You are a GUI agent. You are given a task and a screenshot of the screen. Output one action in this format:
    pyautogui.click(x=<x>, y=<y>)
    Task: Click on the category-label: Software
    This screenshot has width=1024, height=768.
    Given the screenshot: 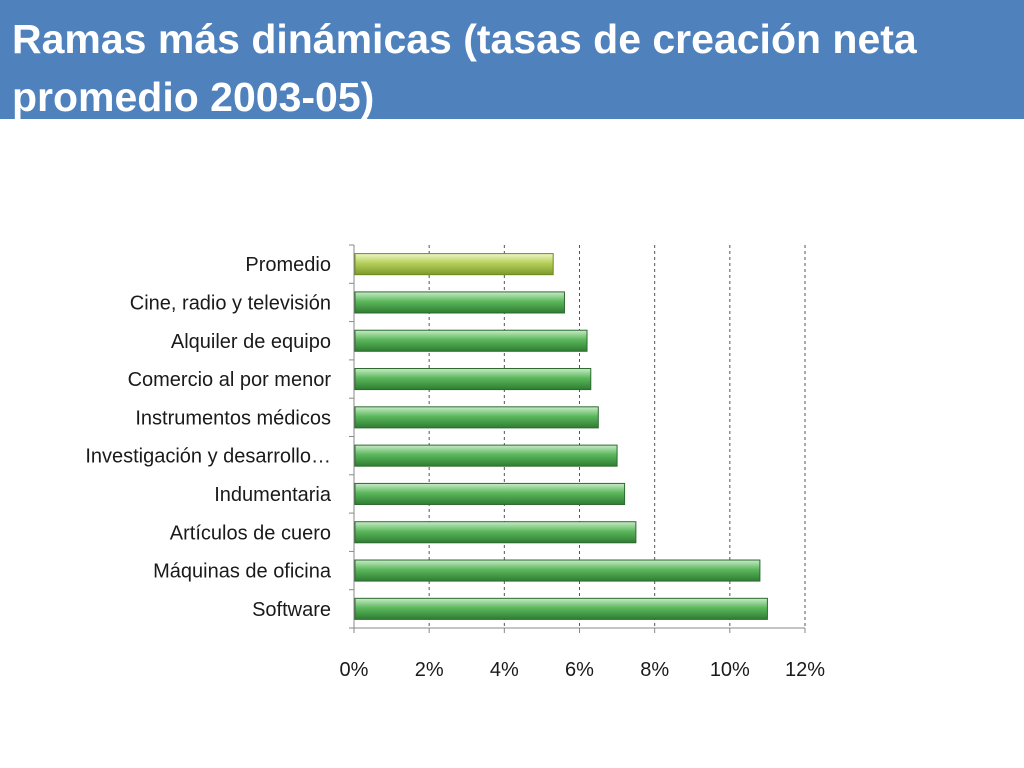 What is the action you would take?
    pyautogui.click(x=291, y=610)
    